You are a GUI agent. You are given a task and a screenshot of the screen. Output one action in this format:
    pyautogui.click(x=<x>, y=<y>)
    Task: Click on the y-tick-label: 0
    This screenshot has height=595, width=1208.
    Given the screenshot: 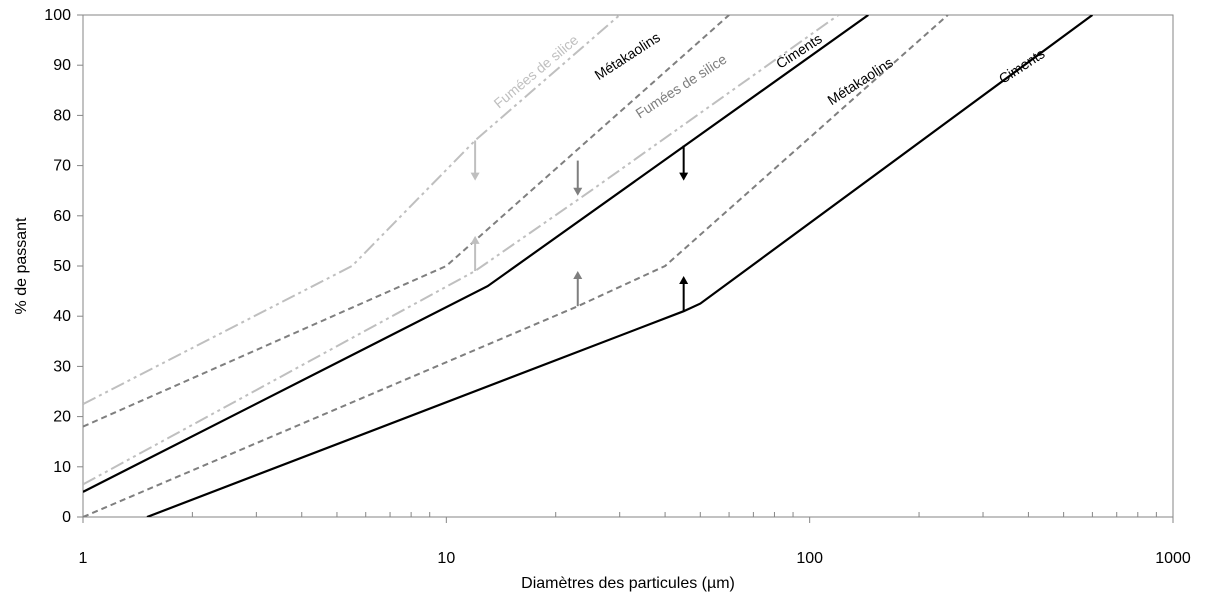 What is the action you would take?
    pyautogui.click(x=66, y=517)
    